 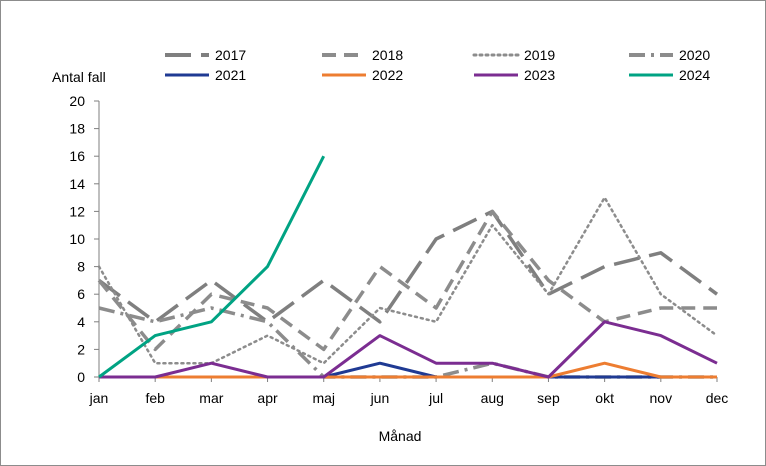 What do you see at coordinates (694, 55) in the screenshot?
I see `legend-label-2020: 2020` at bounding box center [694, 55].